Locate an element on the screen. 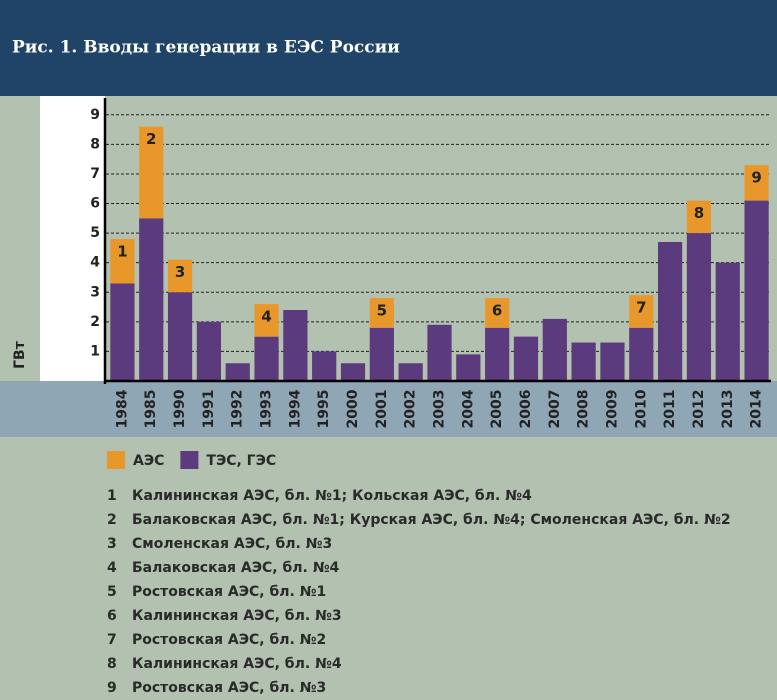  note-number: 6 is located at coordinates (112, 616).